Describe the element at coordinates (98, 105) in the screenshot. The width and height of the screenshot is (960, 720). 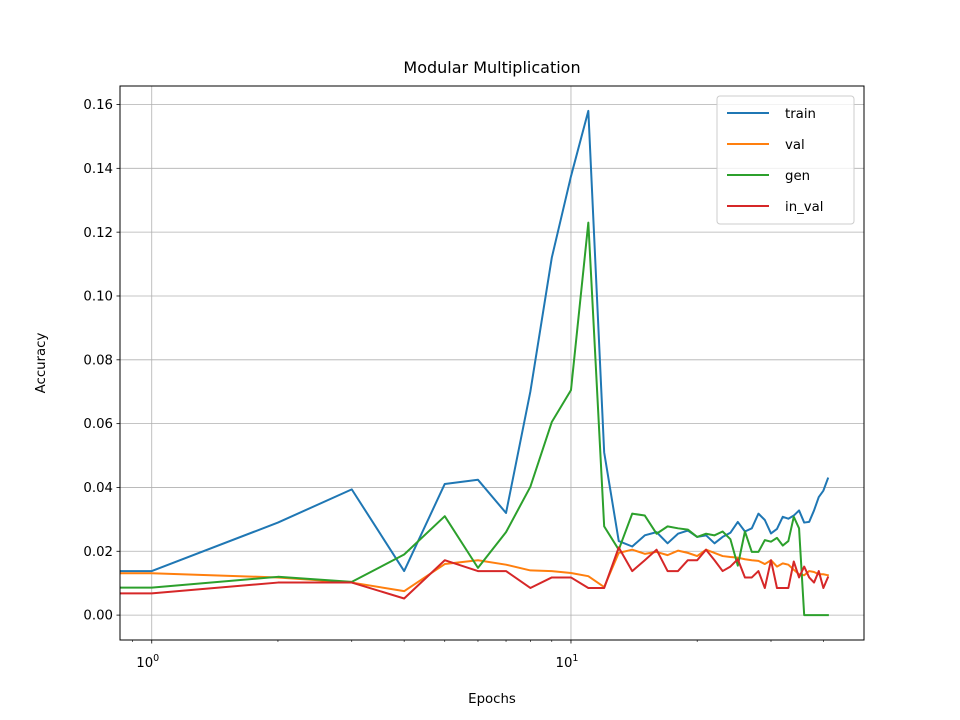
I see `y-tick-label: 0.16` at that location.